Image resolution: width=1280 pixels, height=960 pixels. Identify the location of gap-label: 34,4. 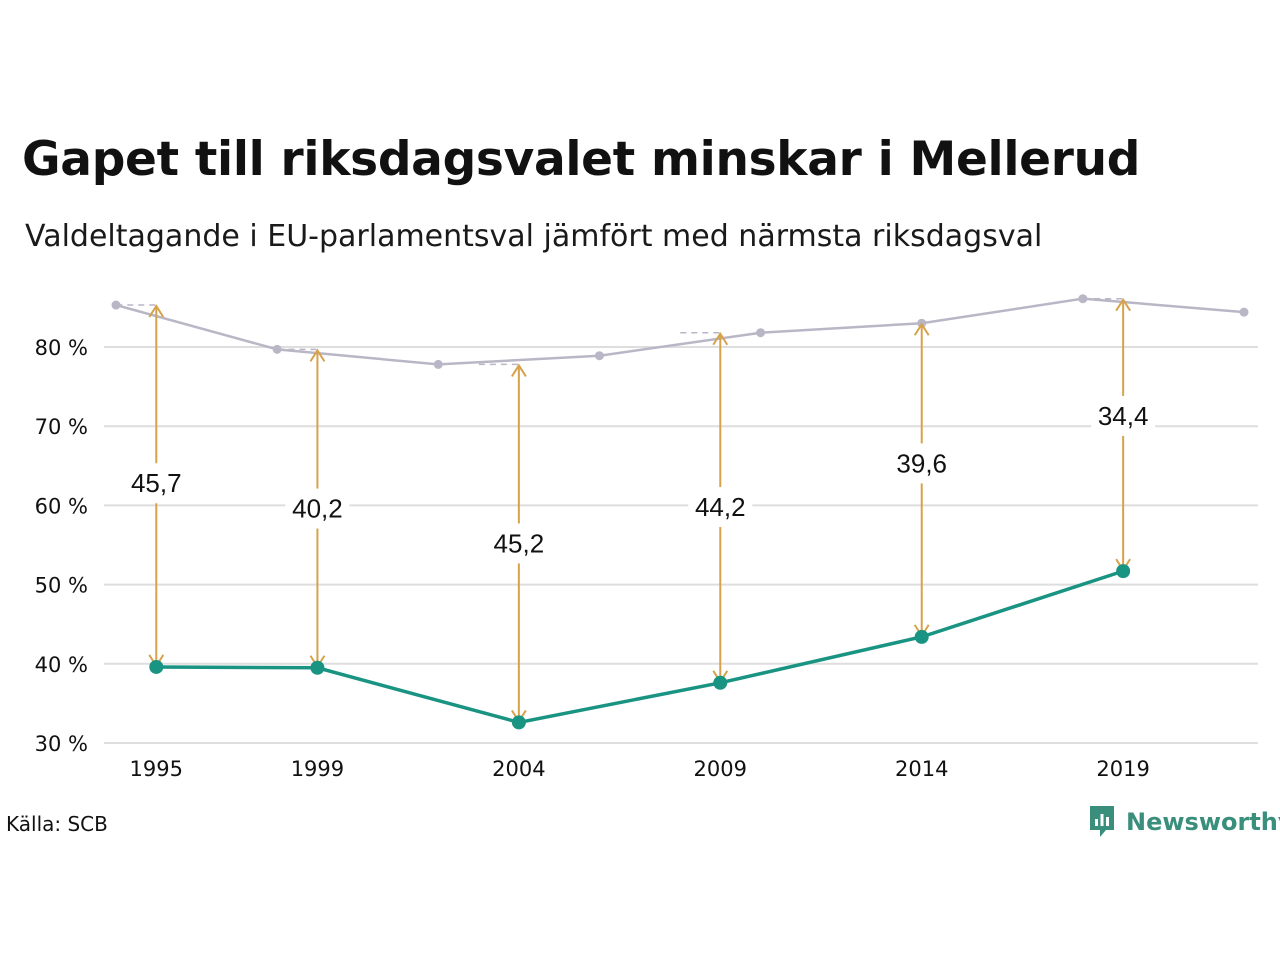
(1123, 416).